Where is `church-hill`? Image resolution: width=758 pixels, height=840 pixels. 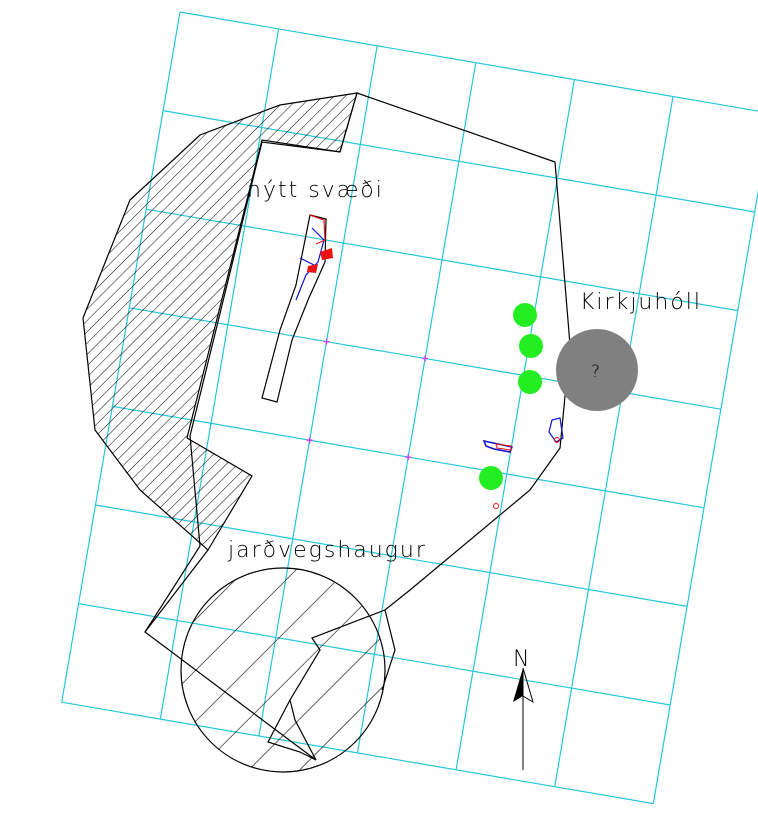 church-hill is located at coordinates (597, 370).